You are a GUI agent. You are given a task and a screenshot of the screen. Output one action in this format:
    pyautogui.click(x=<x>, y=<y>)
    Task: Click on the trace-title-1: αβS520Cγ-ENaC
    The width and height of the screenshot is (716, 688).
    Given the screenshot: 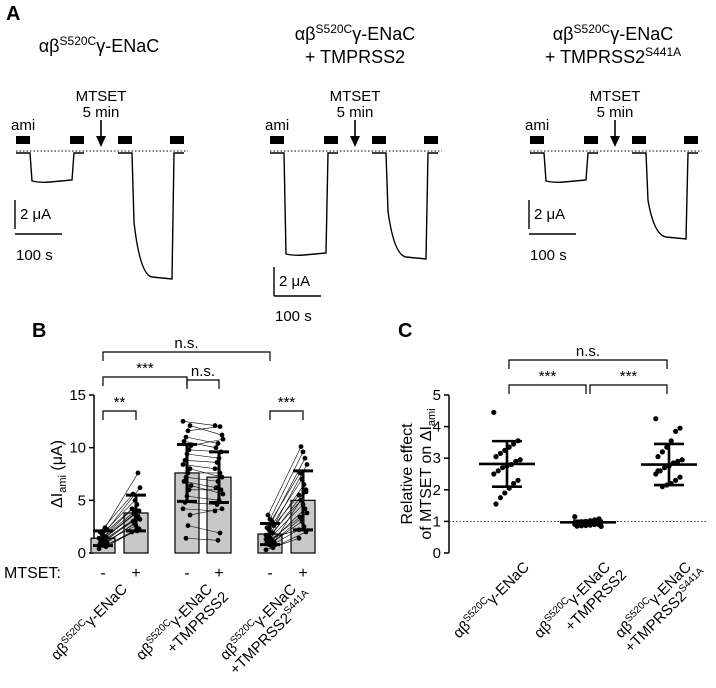 What is the action you would take?
    pyautogui.click(x=99, y=45)
    